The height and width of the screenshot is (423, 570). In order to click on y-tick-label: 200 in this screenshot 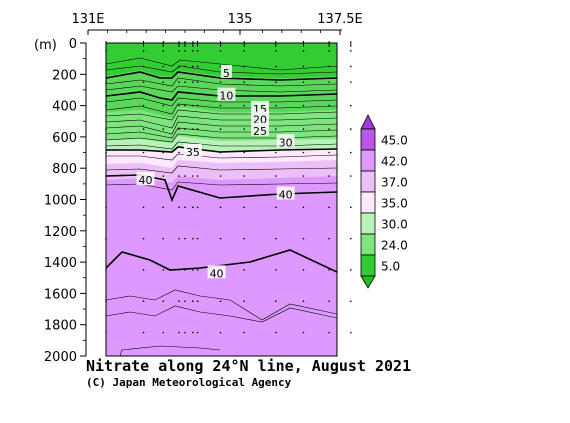, I will do `click(64, 75)`.